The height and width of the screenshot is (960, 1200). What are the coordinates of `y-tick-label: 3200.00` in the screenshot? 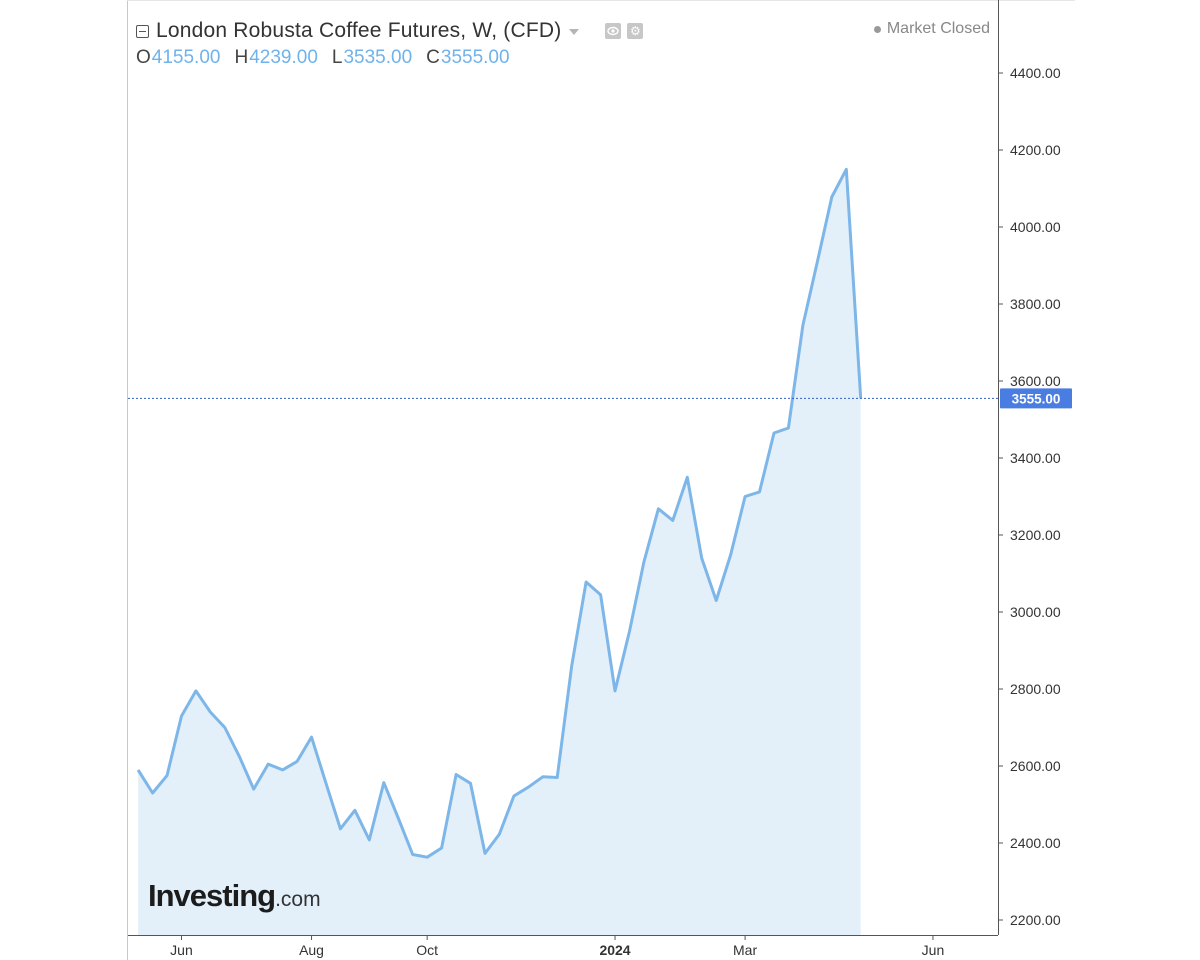 It's located at (1035, 535).